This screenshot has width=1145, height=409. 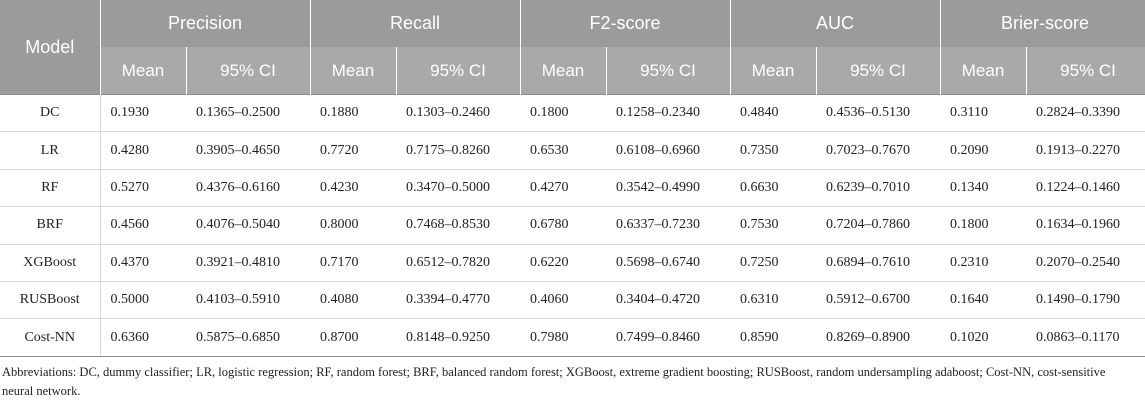 What do you see at coordinates (143, 263) in the screenshot?
I see `mean-cell: 0.4370` at bounding box center [143, 263].